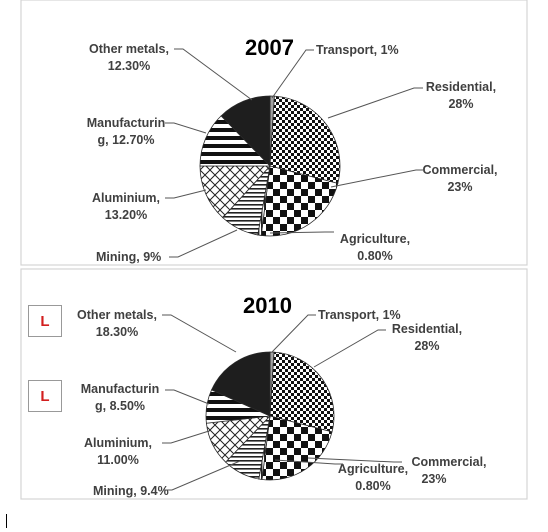 This screenshot has width=548, height=532. What do you see at coordinates (308, 462) in the screenshot?
I see `leader-agriculture-2010` at bounding box center [308, 462].